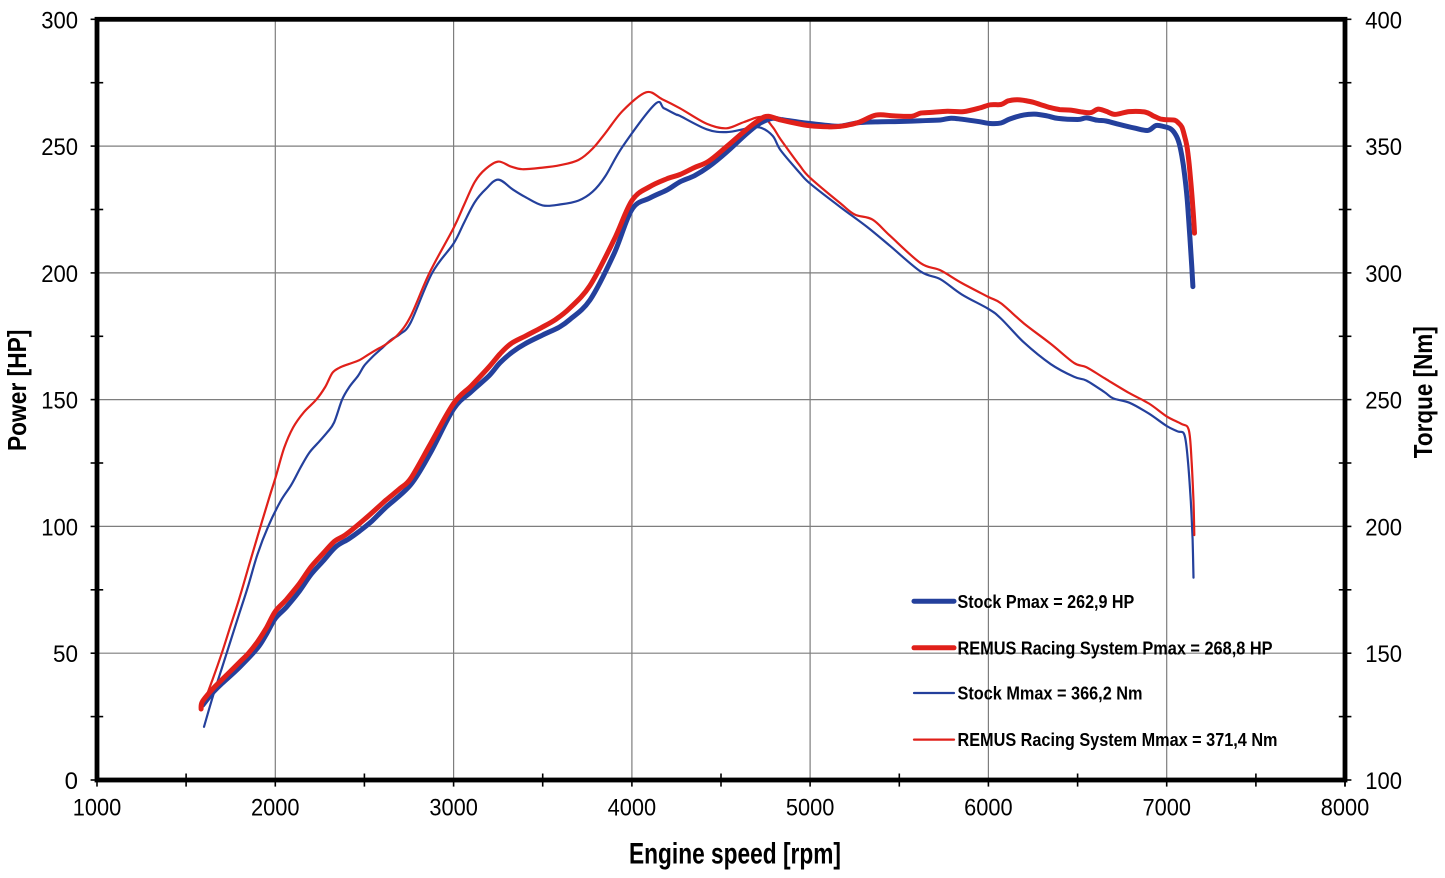  I want to click on svg-text: 6000, so click(988, 807).